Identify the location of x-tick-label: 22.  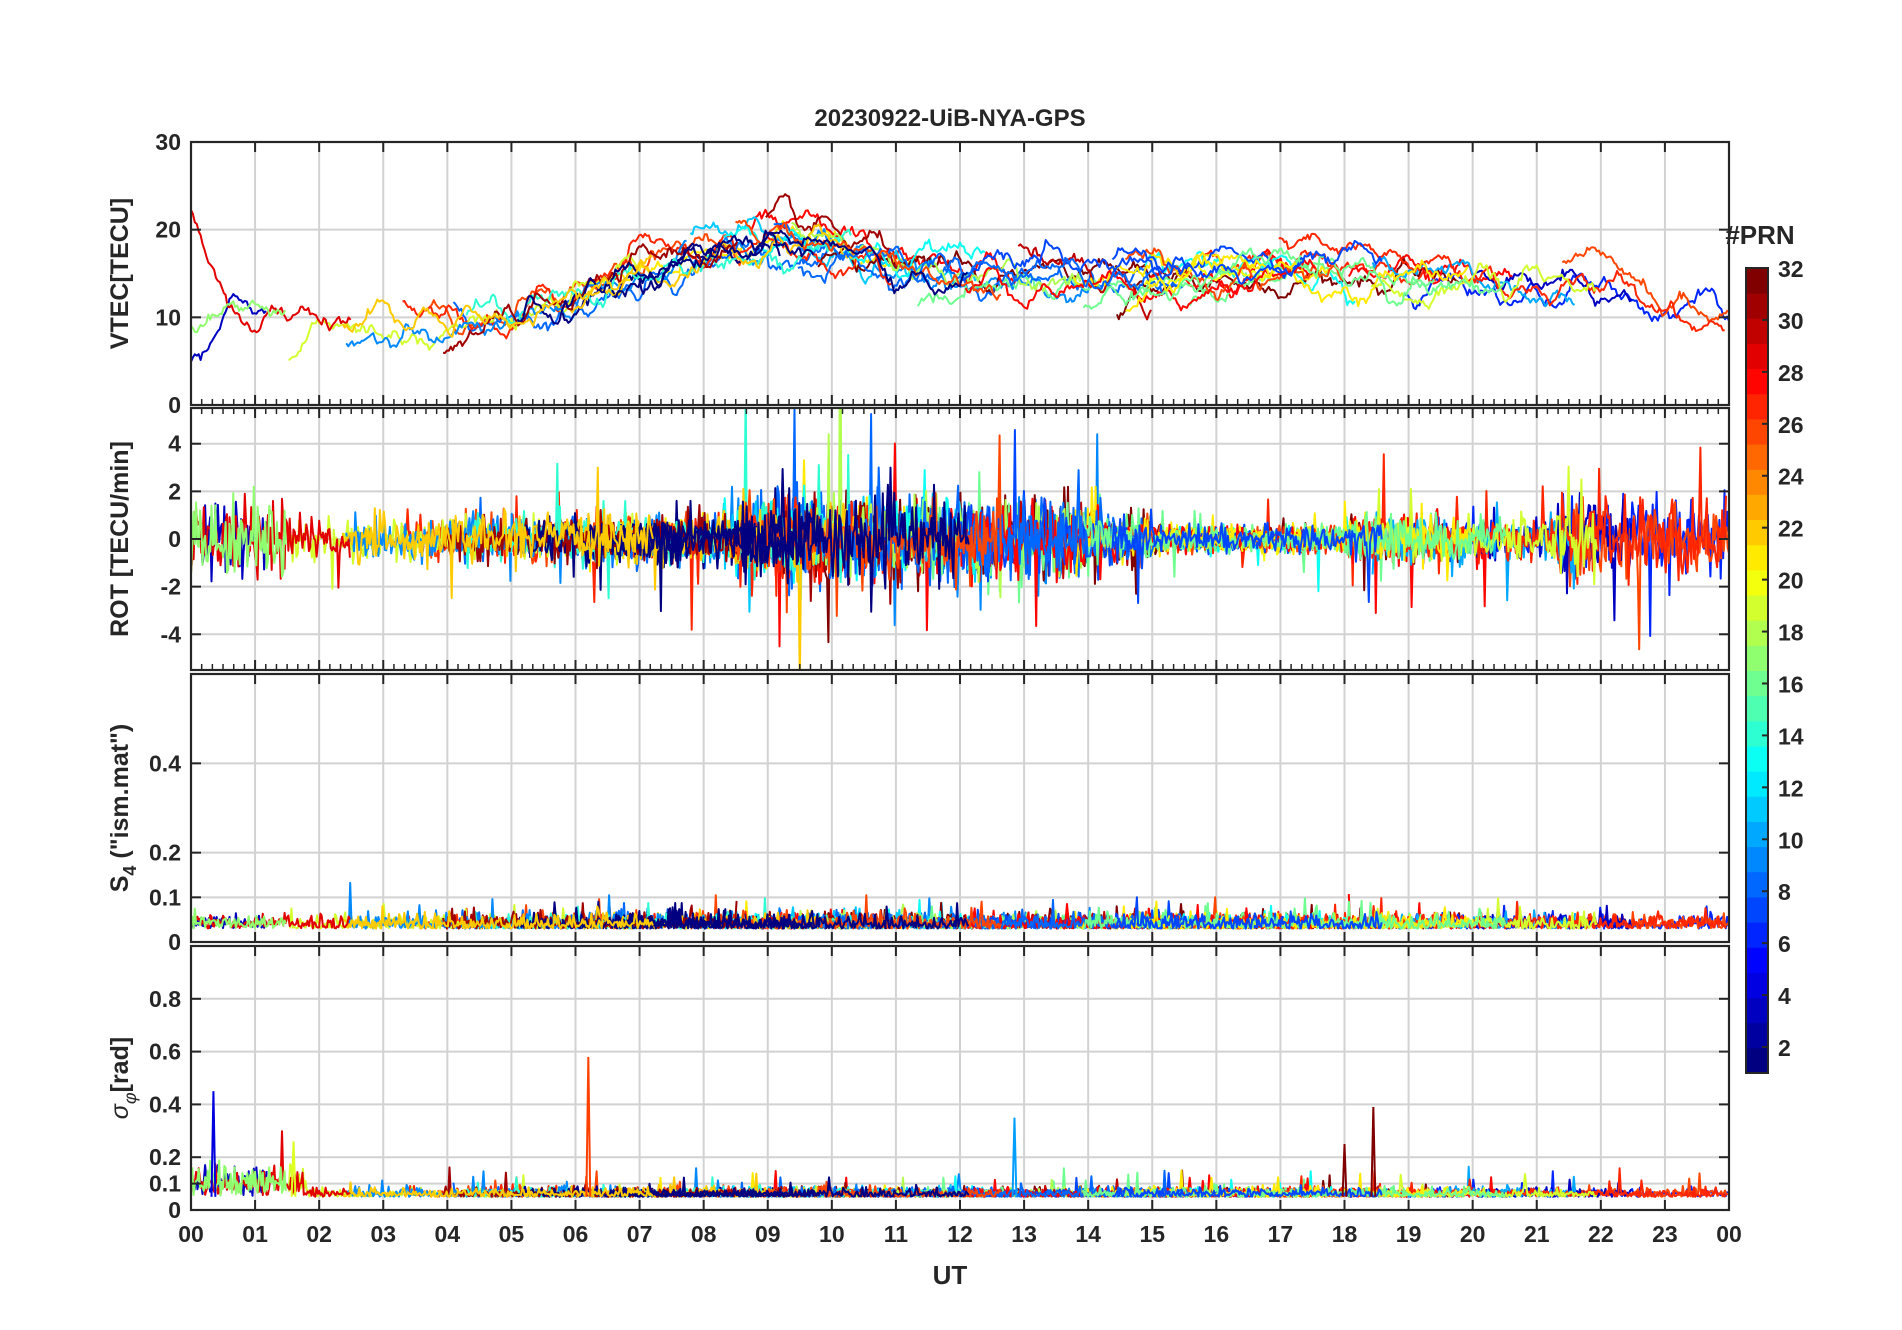
(1601, 1234).